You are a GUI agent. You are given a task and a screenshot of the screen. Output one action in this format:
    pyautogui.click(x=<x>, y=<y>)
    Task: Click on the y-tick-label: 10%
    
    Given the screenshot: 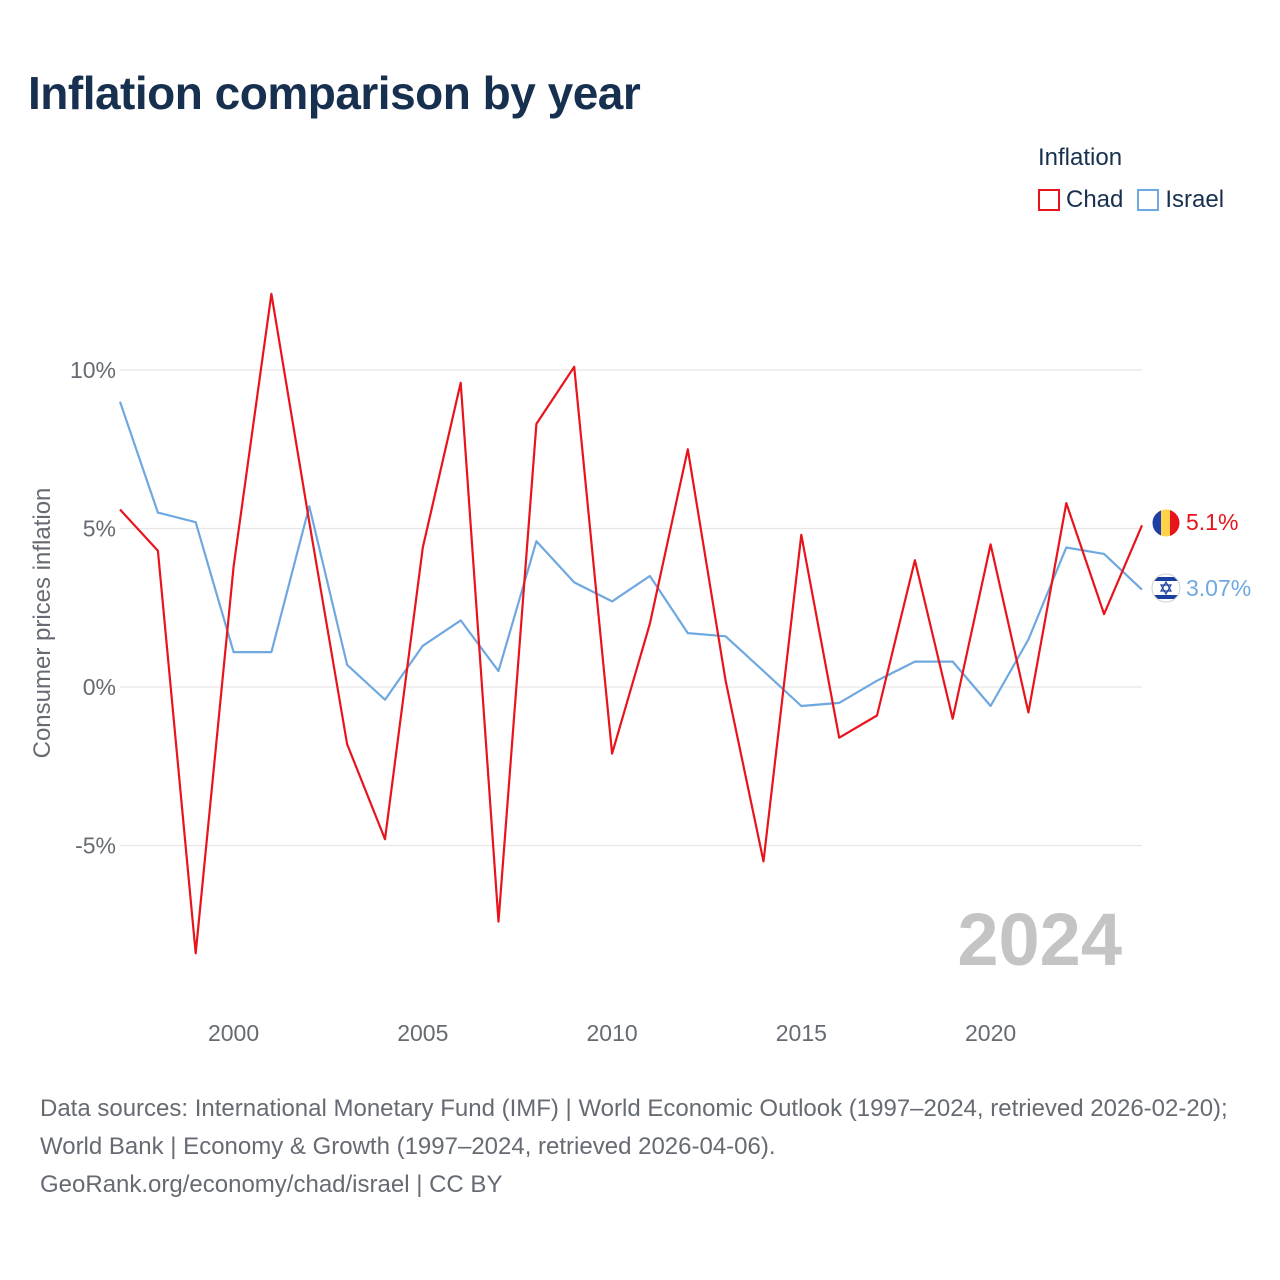 What is the action you would take?
    pyautogui.click(x=93, y=370)
    